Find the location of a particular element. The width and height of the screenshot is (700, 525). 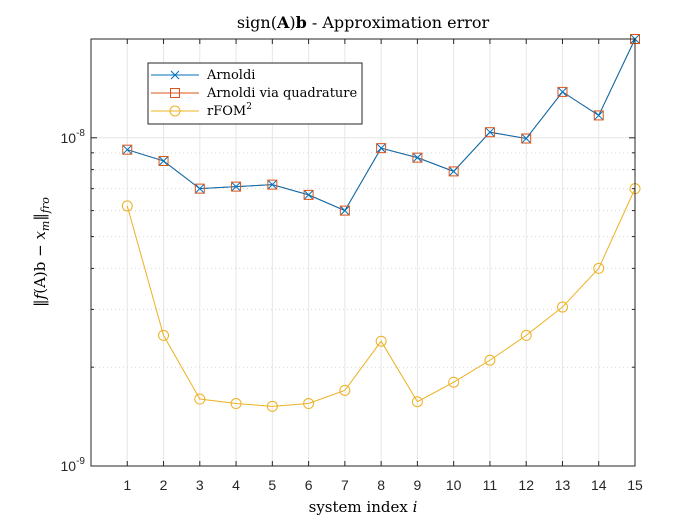

y-tick-label: 10⁻⁸ is located at coordinates (73, 137).